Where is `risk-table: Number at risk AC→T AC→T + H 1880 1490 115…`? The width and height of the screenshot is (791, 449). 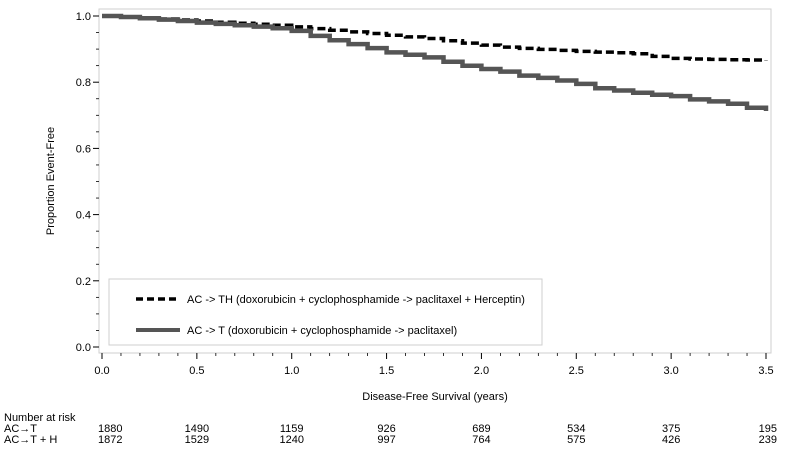 risk-table: Number at risk AC→T AC→T + H 1880 1490 115… is located at coordinates (390, 429).